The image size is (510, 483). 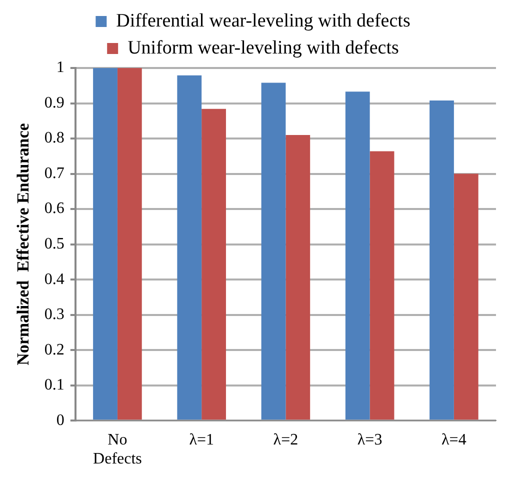 I want to click on y-tick-label: 0.8, so click(x=54, y=138).